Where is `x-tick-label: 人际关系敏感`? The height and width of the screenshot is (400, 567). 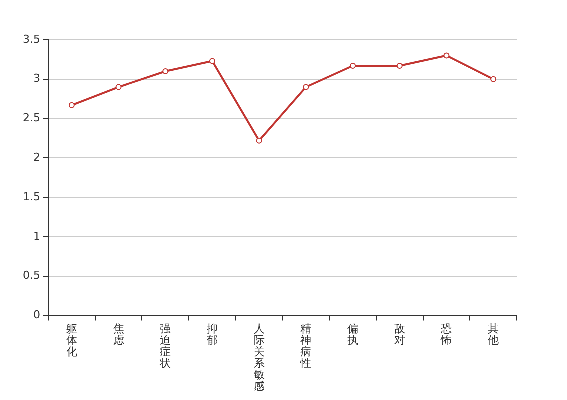
x-tick-label: 人际关系敏感 is located at coordinates (259, 358).